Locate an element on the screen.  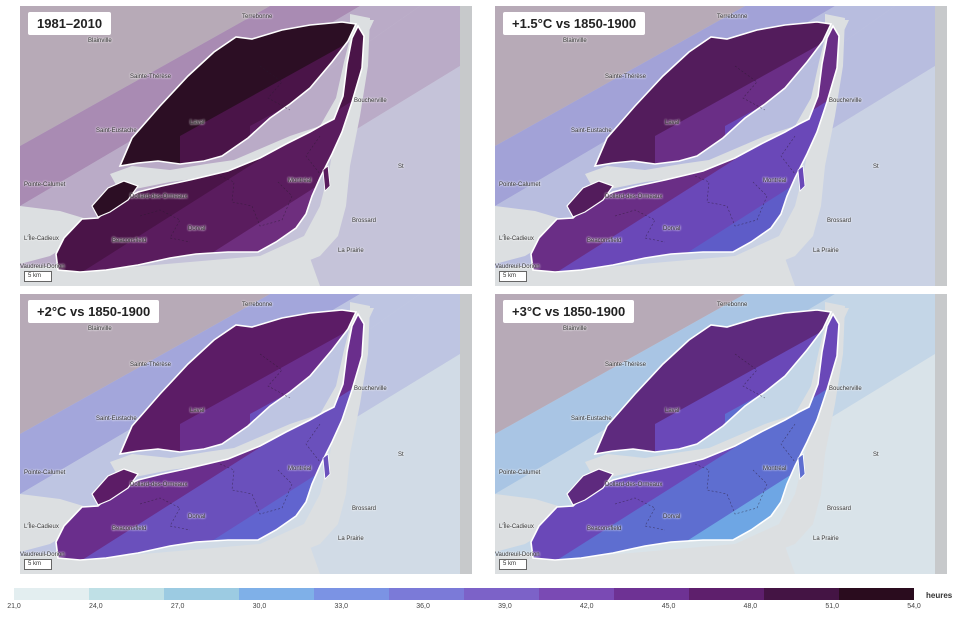
legend-tick-label: 21,0 is located at coordinates (14, 606).